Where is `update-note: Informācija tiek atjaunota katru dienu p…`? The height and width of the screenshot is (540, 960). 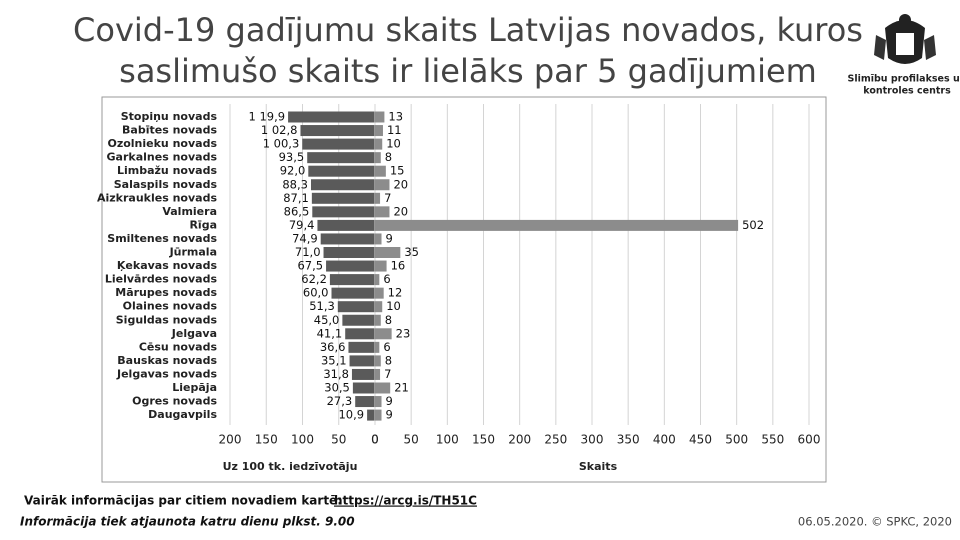
update-note: Informācija tiek atjaunota katru dienu p… is located at coordinates (187, 522).